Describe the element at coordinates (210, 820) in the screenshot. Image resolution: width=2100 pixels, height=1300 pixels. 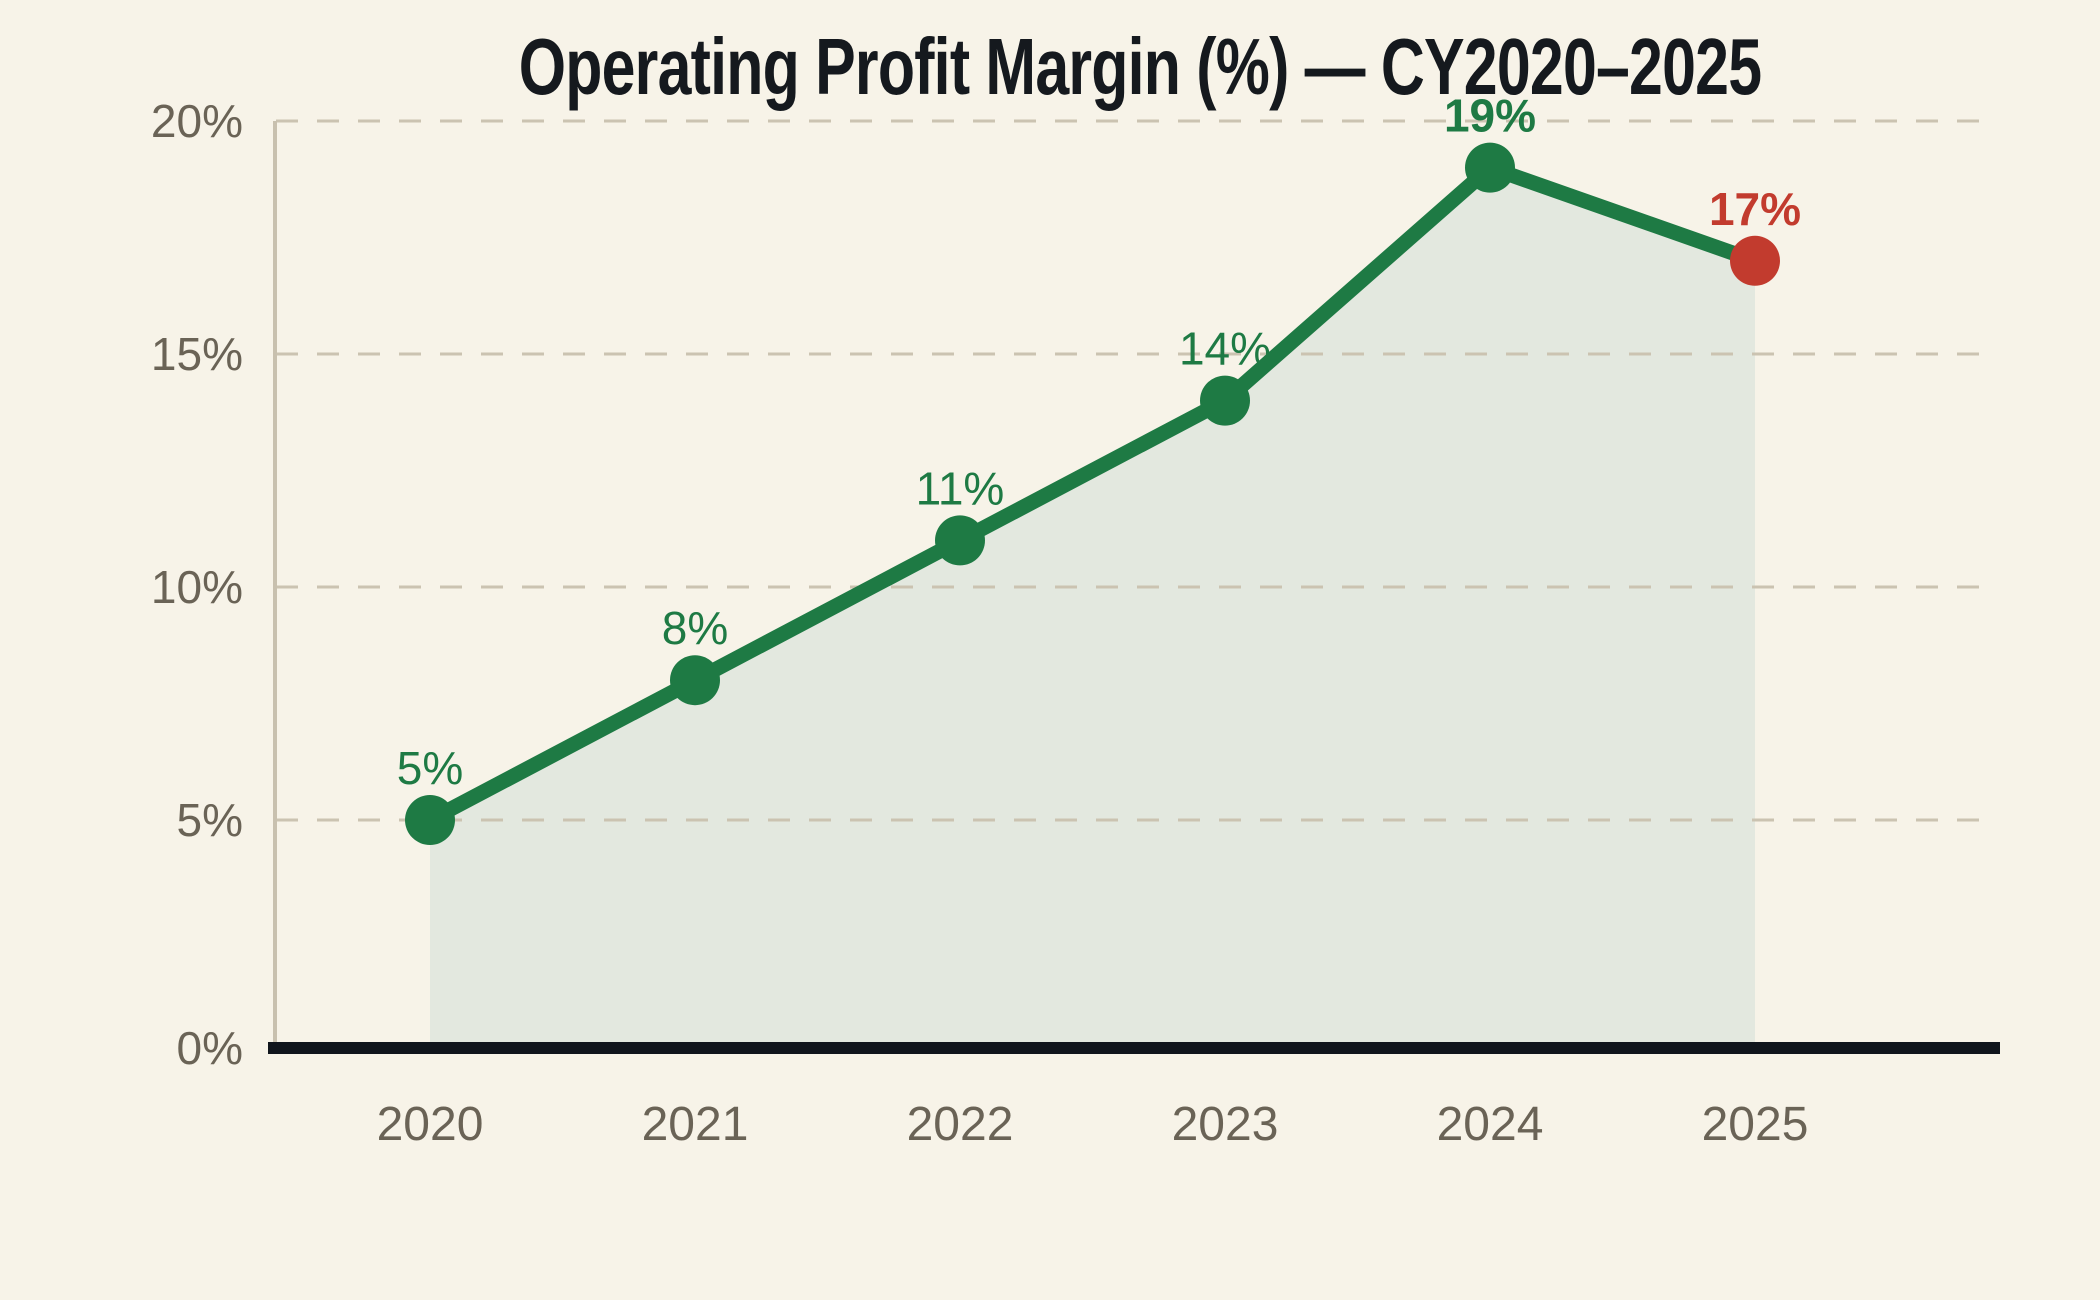
I see `y-tick-label-5pct: 5%` at that location.